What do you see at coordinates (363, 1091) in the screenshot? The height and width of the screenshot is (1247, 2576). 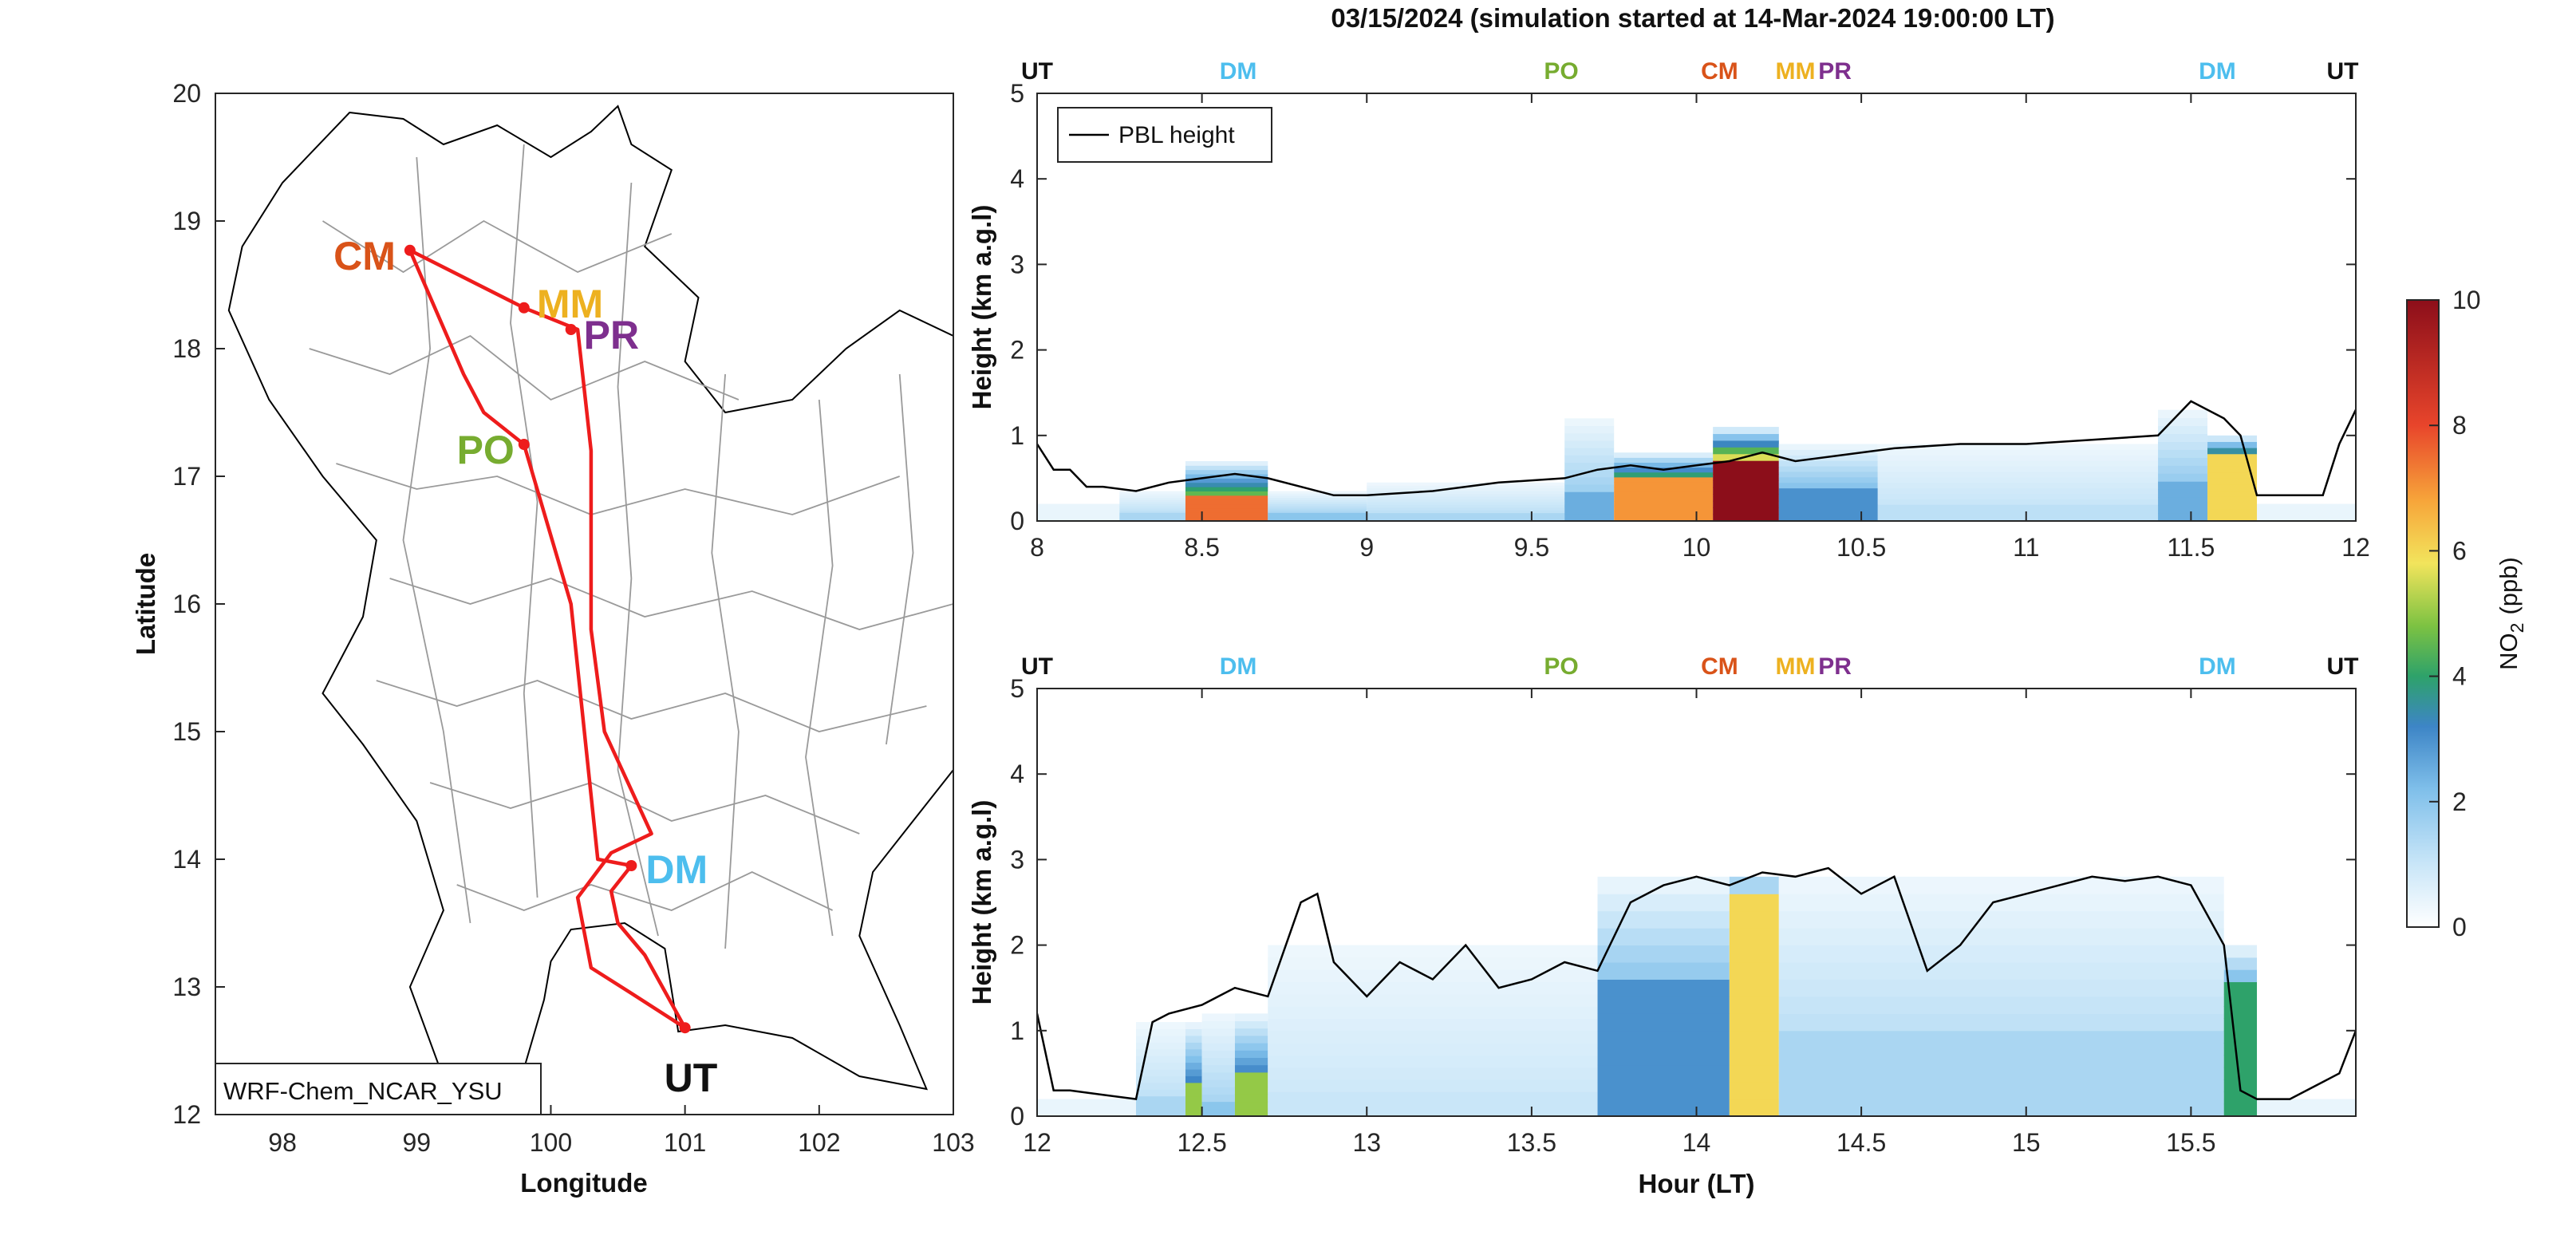 I see `model-label: WRF-Chem_NCAR_YSU` at bounding box center [363, 1091].